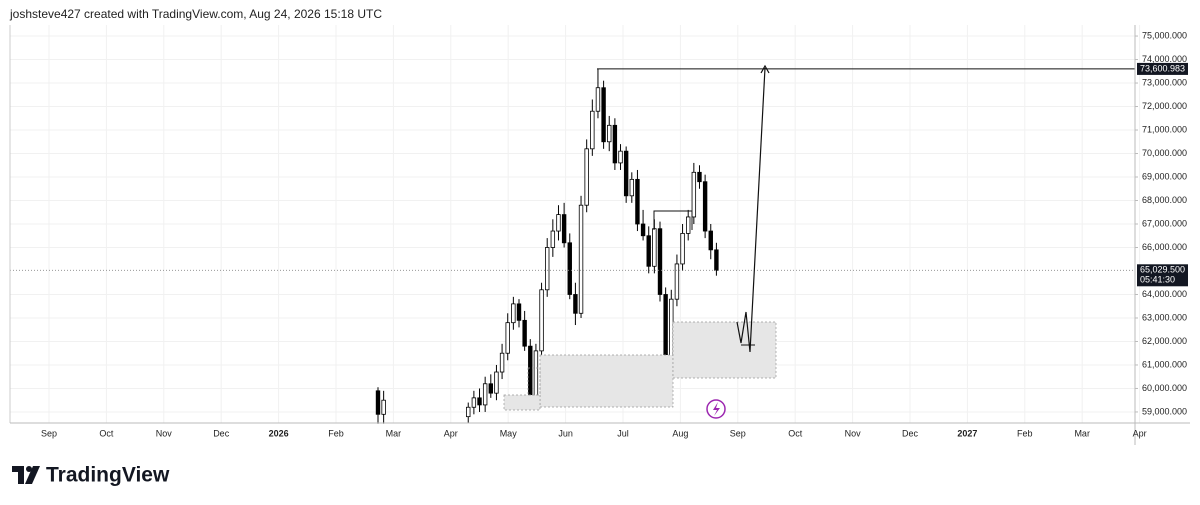  I want to click on level-label: 73,600.983, so click(1162, 68).